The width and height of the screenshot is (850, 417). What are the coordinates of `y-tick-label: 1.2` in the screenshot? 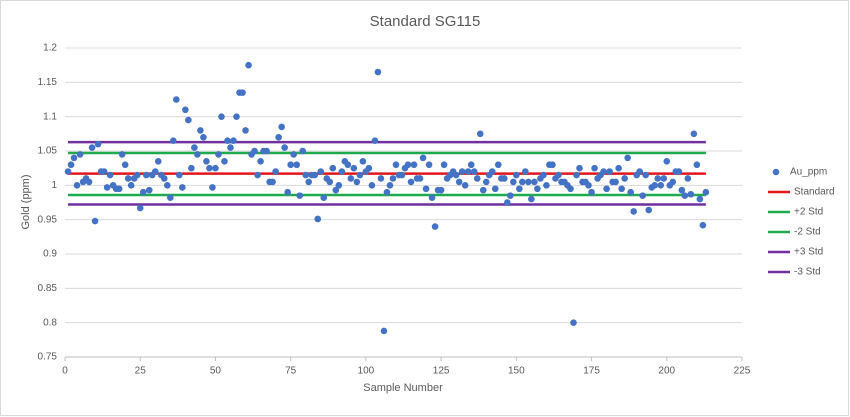 It's located at (50, 48).